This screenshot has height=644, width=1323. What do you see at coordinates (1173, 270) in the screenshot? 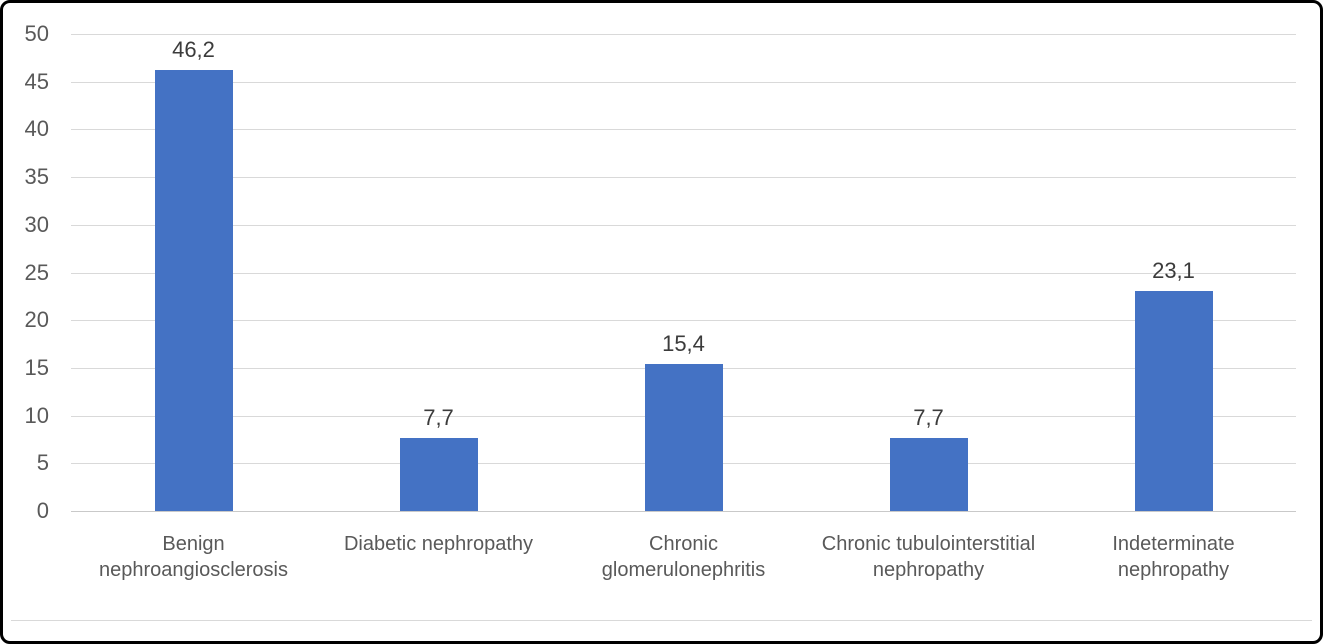
I see `bar-data-label: 23,1` at bounding box center [1173, 270].